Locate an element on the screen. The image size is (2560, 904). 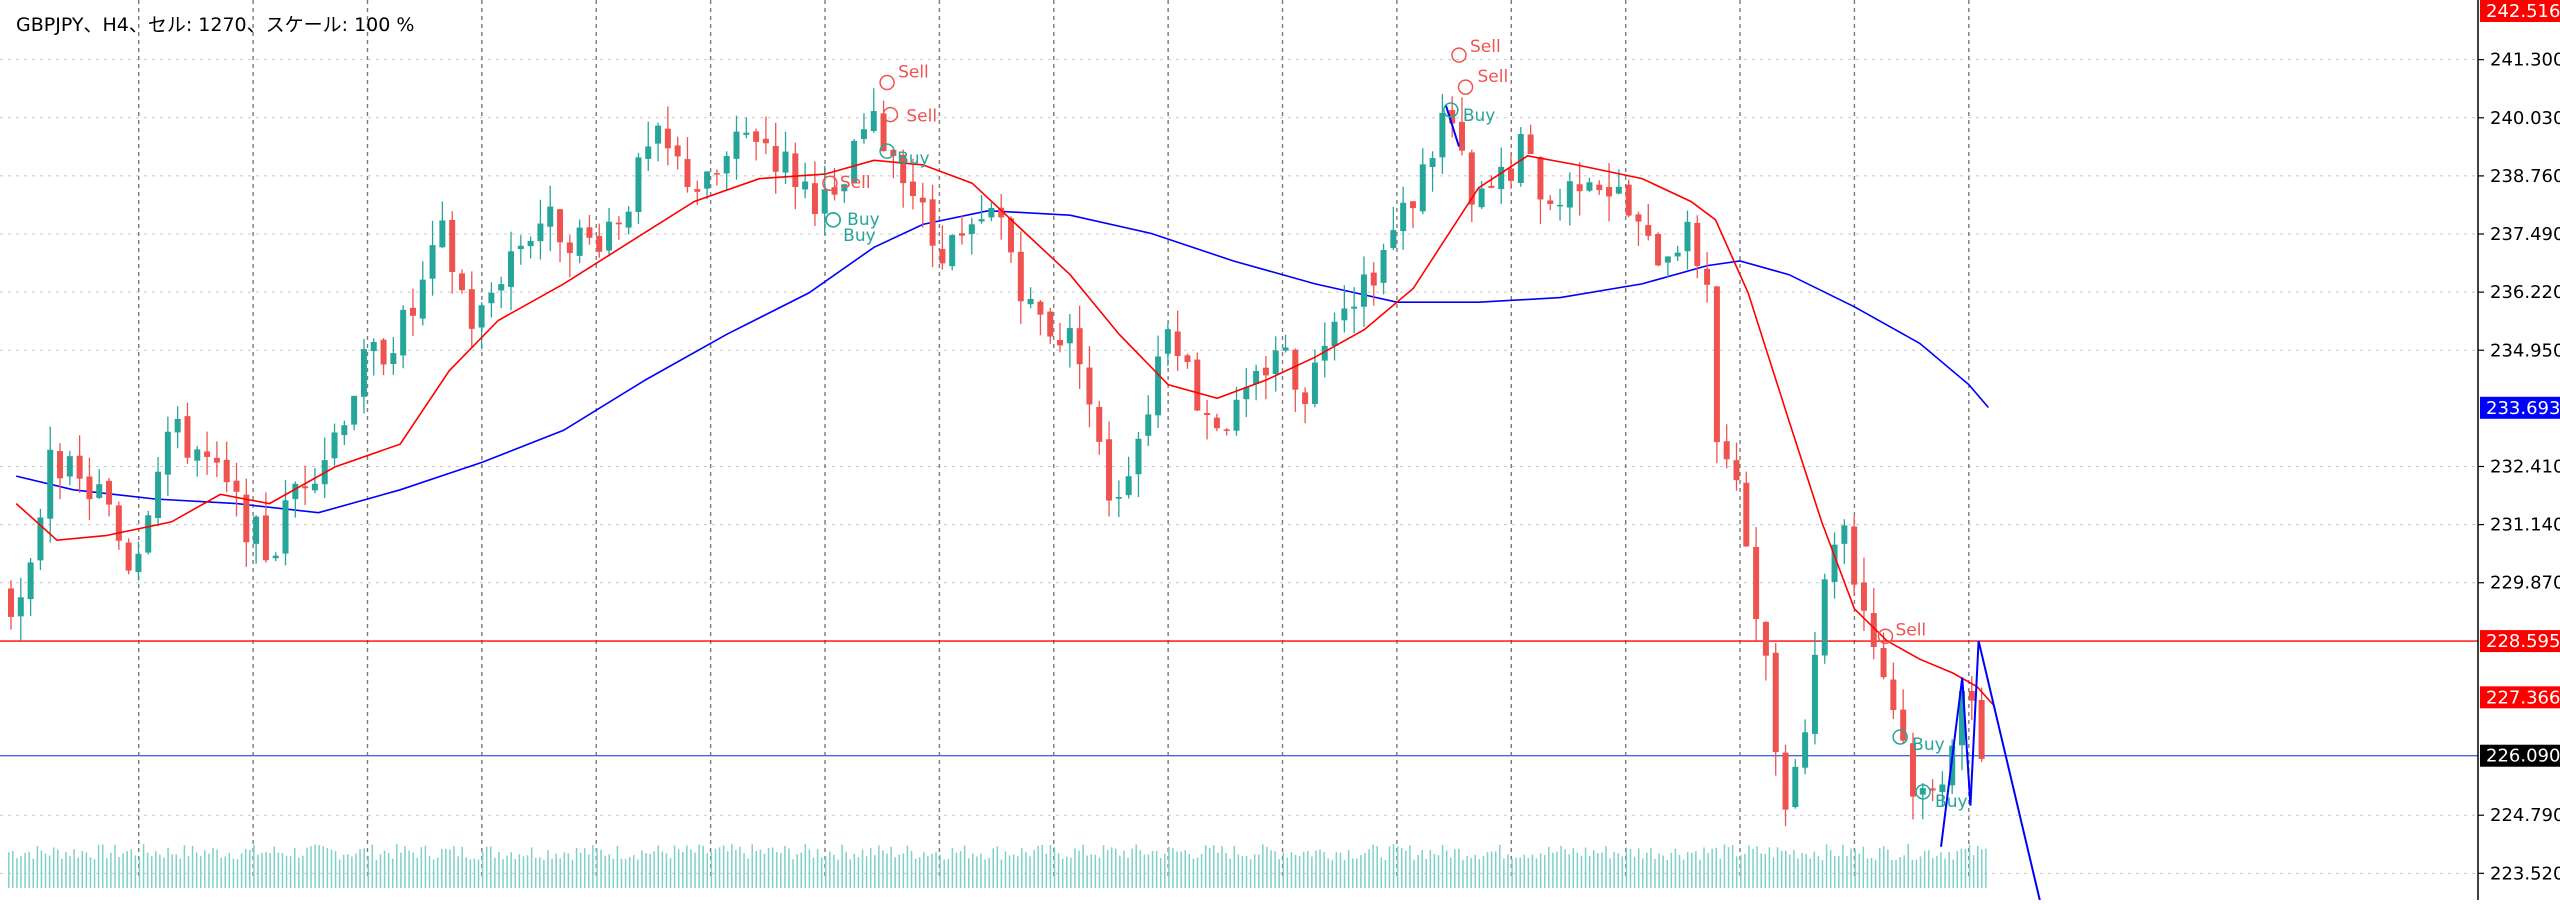
price-label-box is located at coordinates (2520, 641).